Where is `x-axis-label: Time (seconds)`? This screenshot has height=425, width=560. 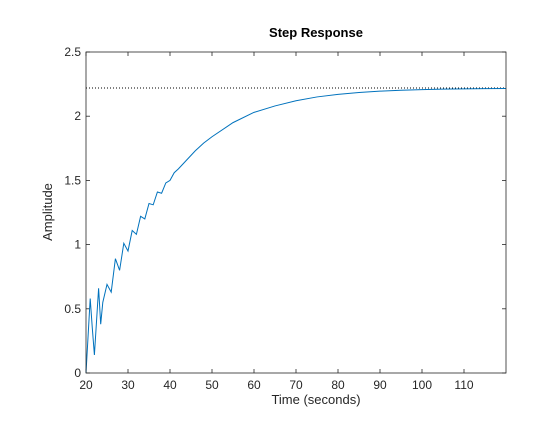
x-axis-label: Time (seconds) is located at coordinates (315, 399).